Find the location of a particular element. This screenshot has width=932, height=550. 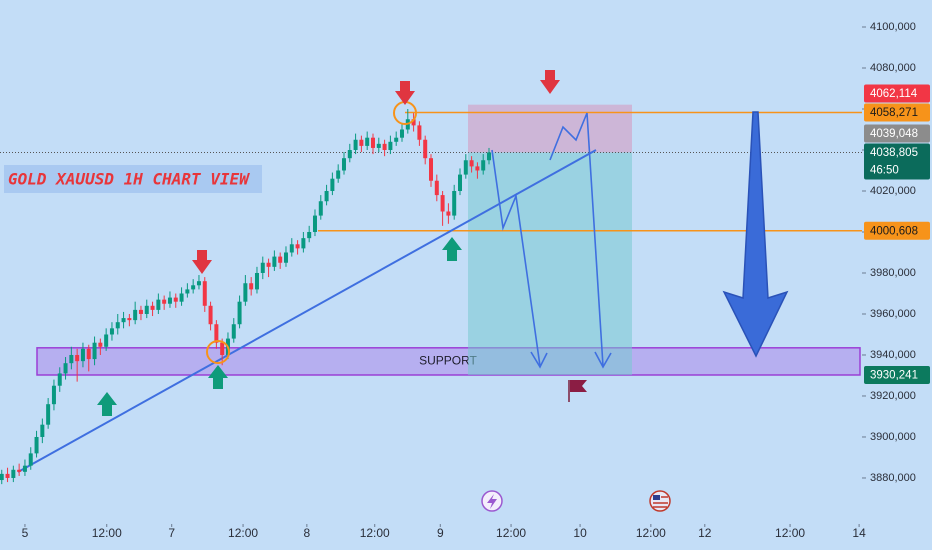

y-tick-label: 3880,000 is located at coordinates (893, 478).